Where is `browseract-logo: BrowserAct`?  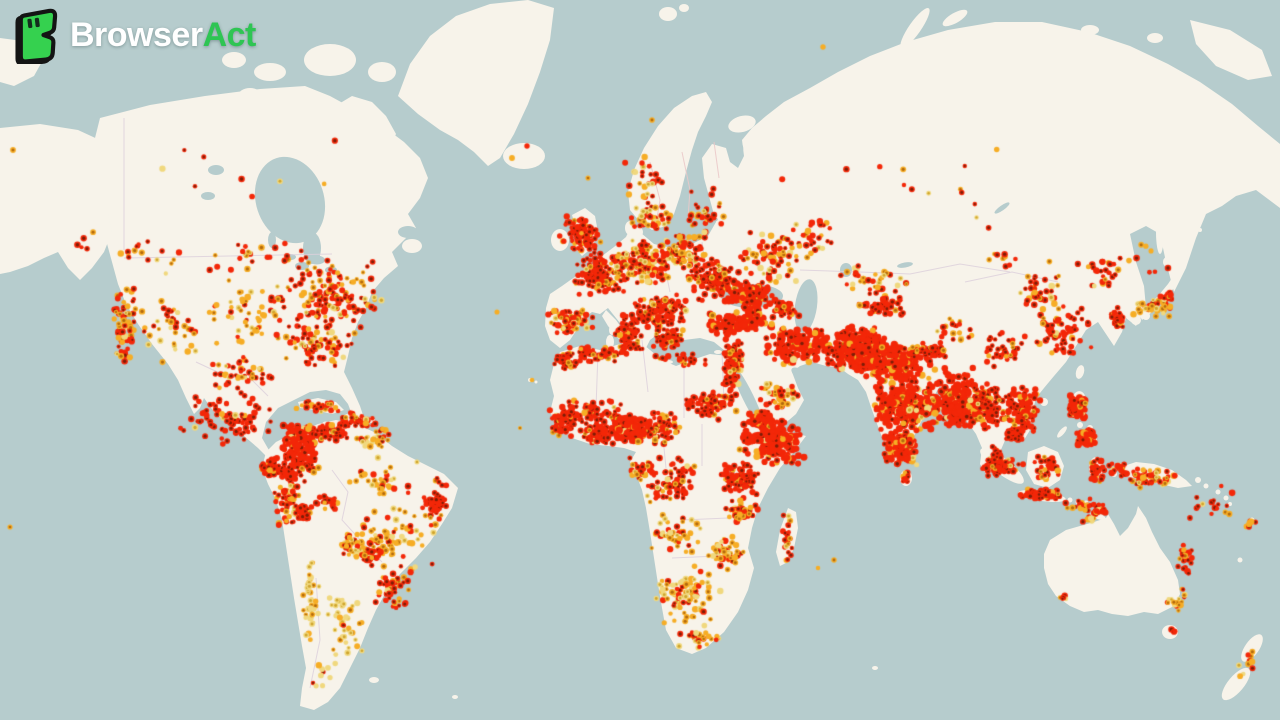 browseract-logo: BrowserAct is located at coordinates (134, 35).